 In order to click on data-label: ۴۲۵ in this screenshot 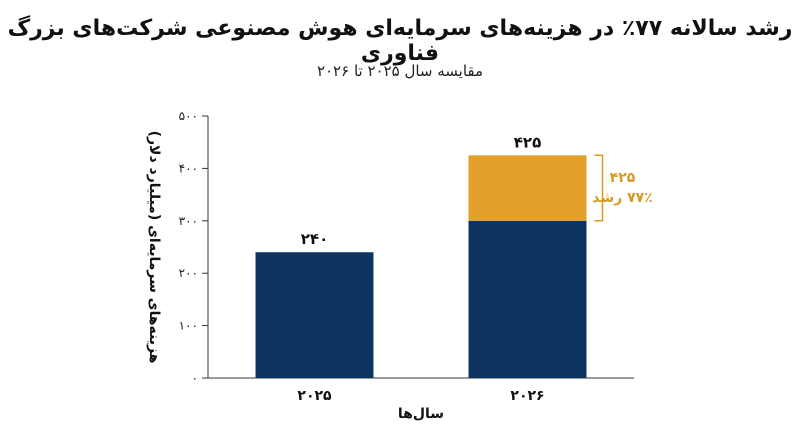, I will do `click(527, 142)`.